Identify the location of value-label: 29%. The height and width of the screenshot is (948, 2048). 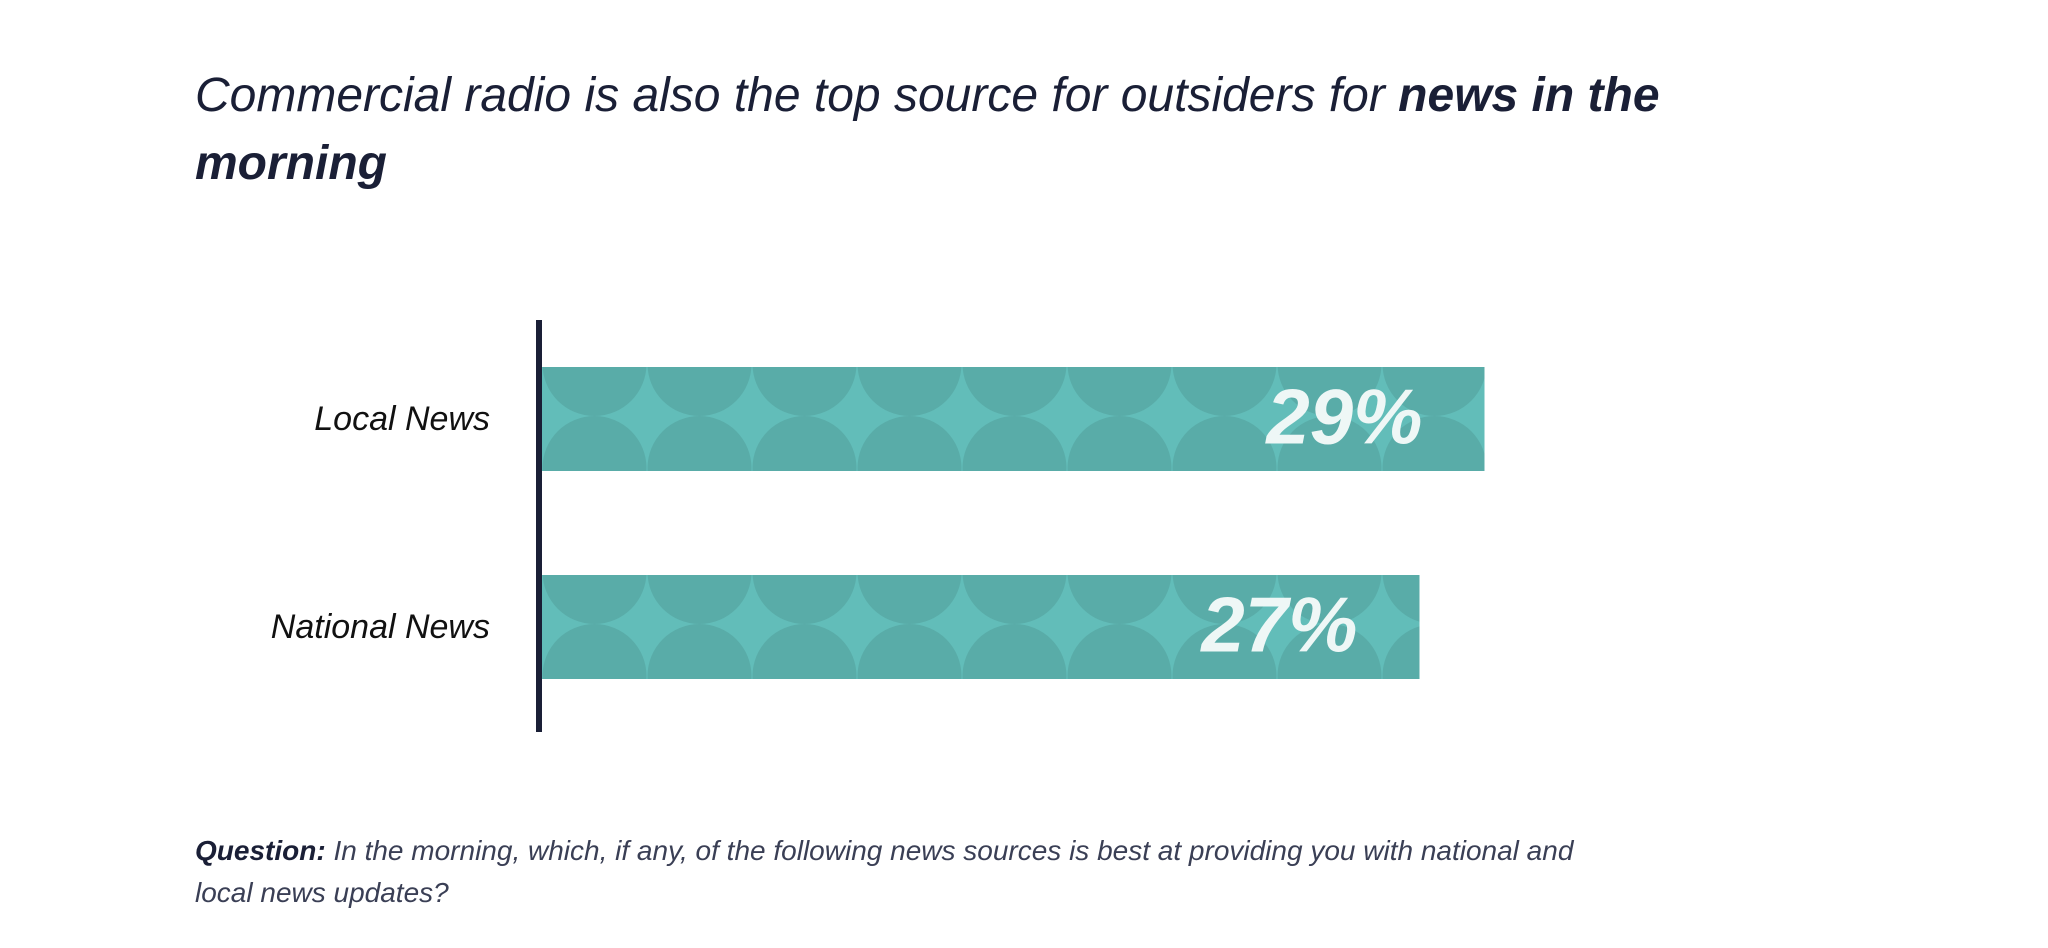
(1343, 417).